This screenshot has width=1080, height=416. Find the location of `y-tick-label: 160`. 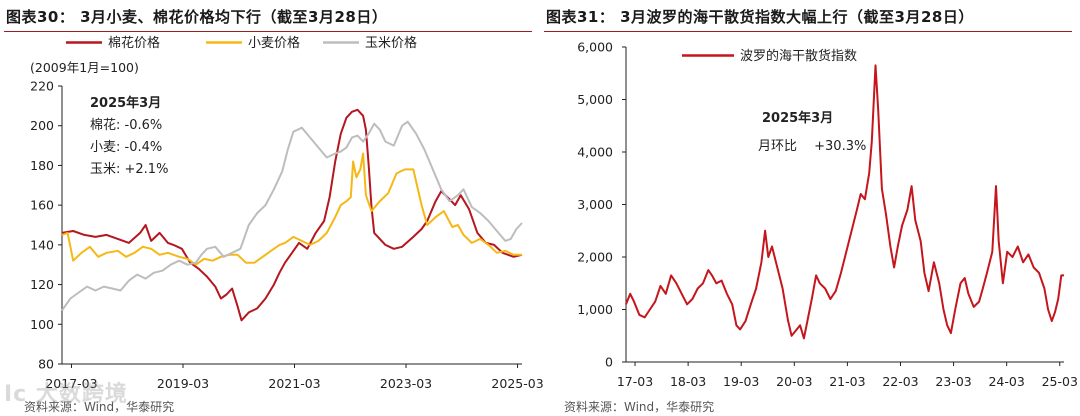

y-tick-label: 160 is located at coordinates (42, 205).